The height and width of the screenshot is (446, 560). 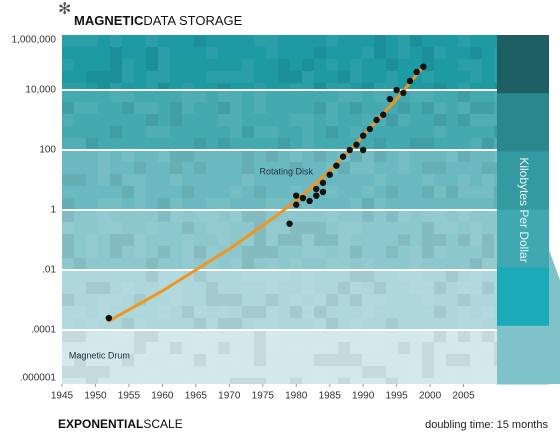 I want to click on x-tick-label: 2005, so click(x=463, y=396).